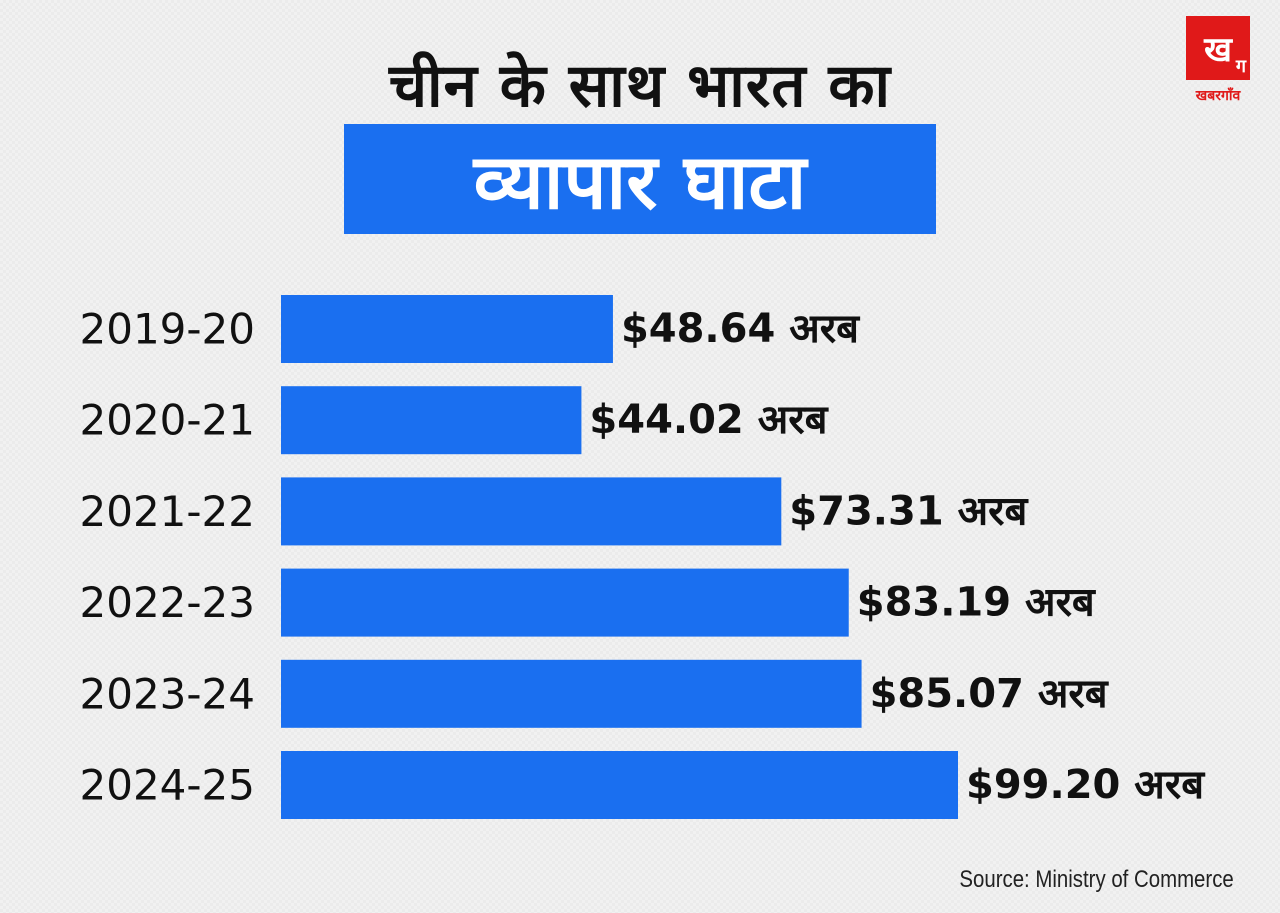 The image size is (1280, 913). What do you see at coordinates (741, 329) in the screenshot?
I see `data-label: $48.64 अरब` at bounding box center [741, 329].